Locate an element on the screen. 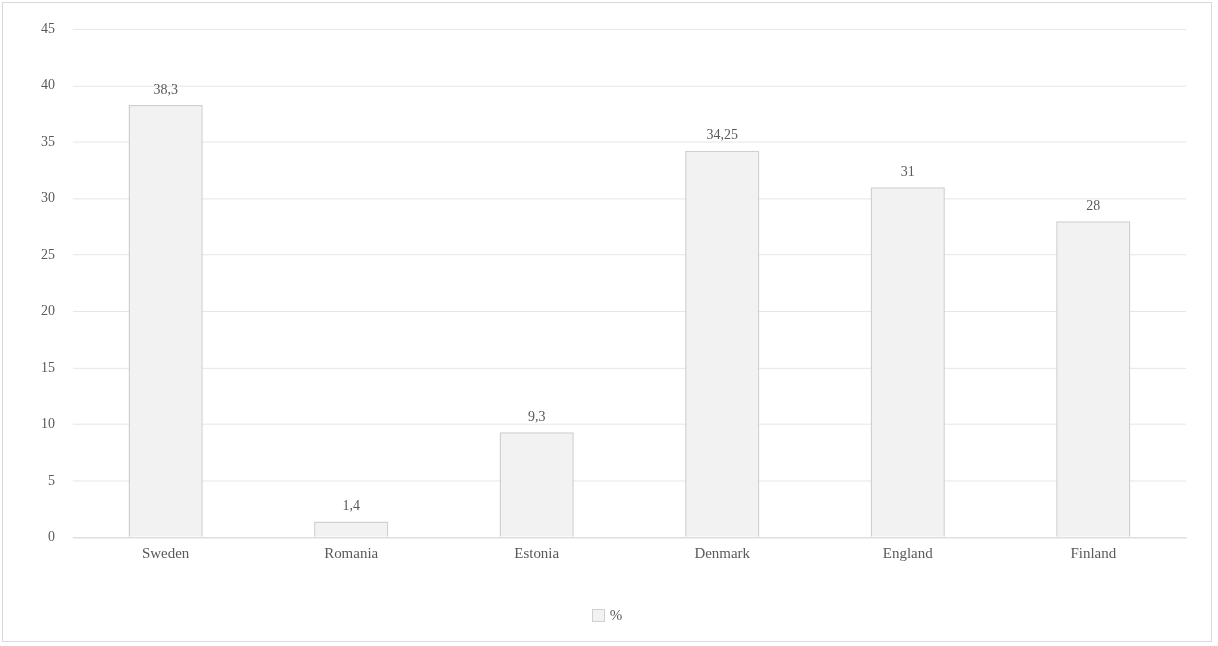  y-tick-label: 5 is located at coordinates (51, 480).